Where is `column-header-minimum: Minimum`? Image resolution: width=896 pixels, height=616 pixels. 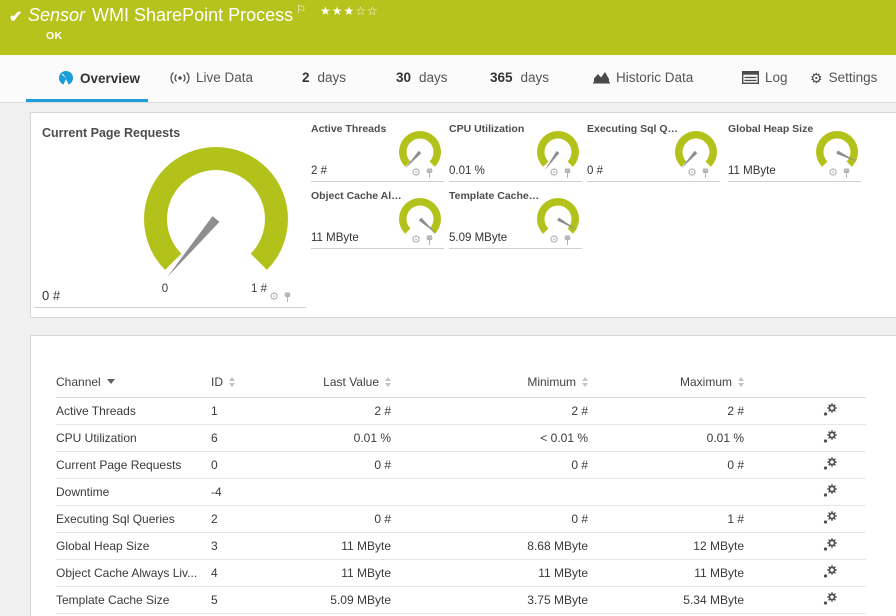 column-header-minimum: Minimum is located at coordinates (489, 382).